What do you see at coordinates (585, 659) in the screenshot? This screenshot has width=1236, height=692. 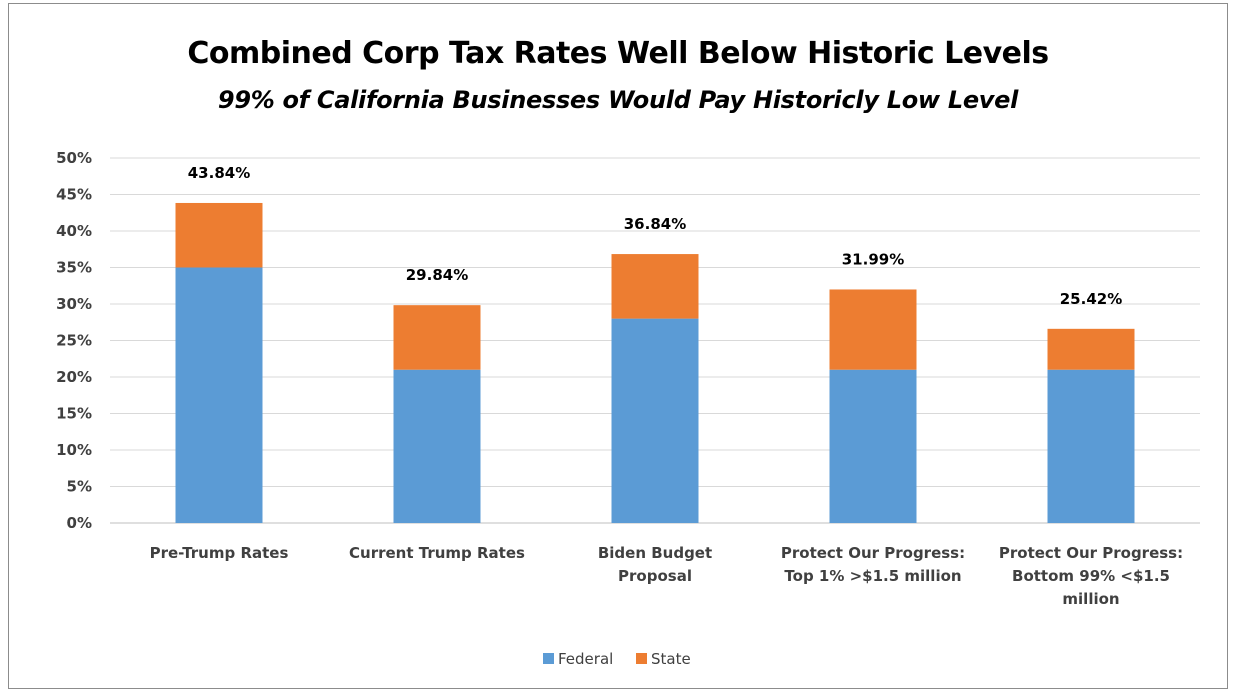 I see `legend-label-federal: Federal` at bounding box center [585, 659].